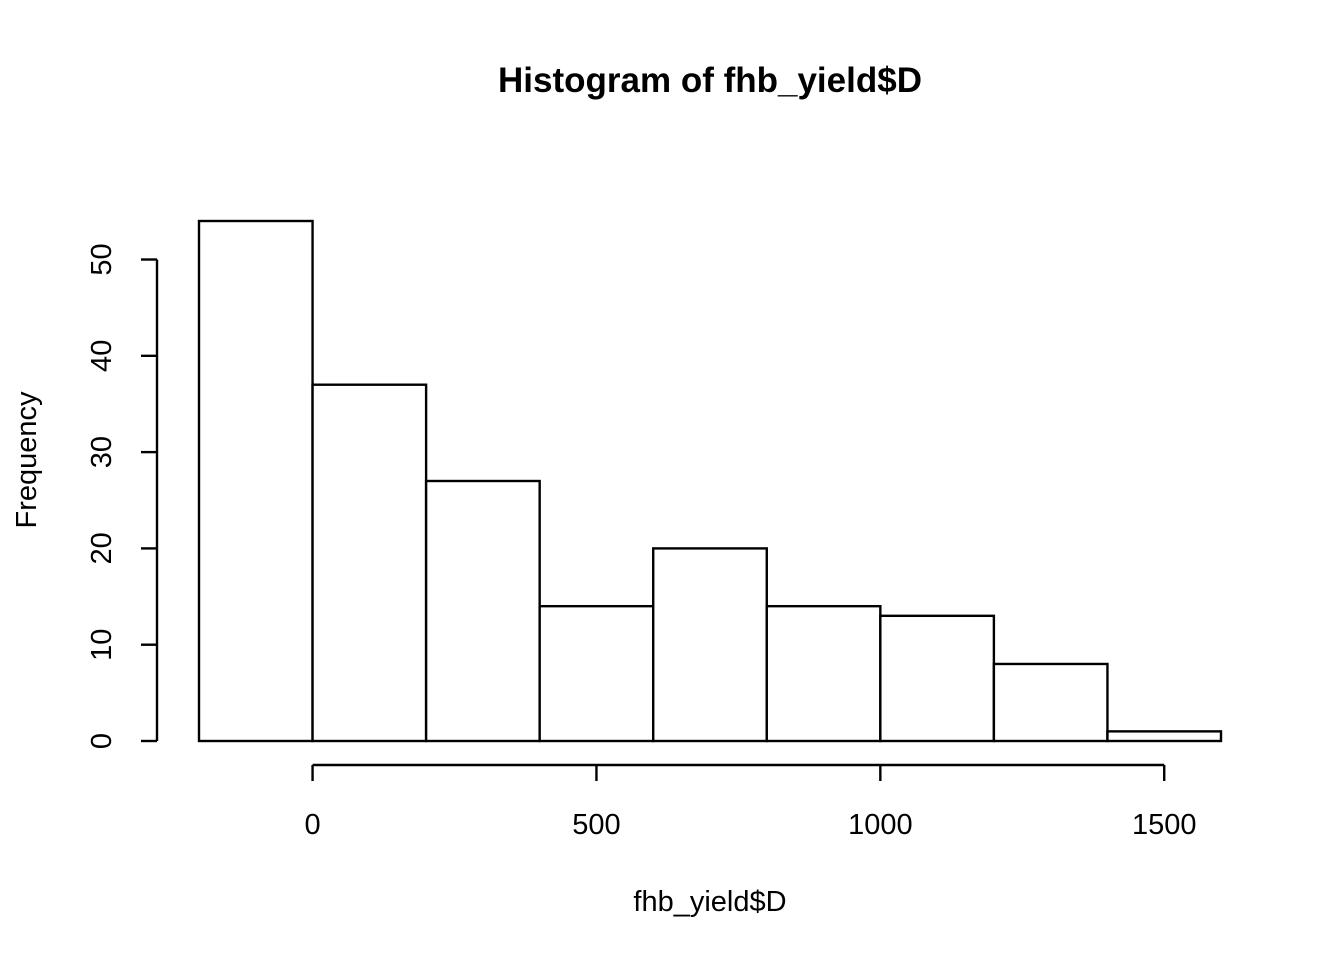 This screenshot has height=965, width=1344. What do you see at coordinates (710, 80) in the screenshot?
I see `chart-title: Histogram of fhb_yield$D` at bounding box center [710, 80].